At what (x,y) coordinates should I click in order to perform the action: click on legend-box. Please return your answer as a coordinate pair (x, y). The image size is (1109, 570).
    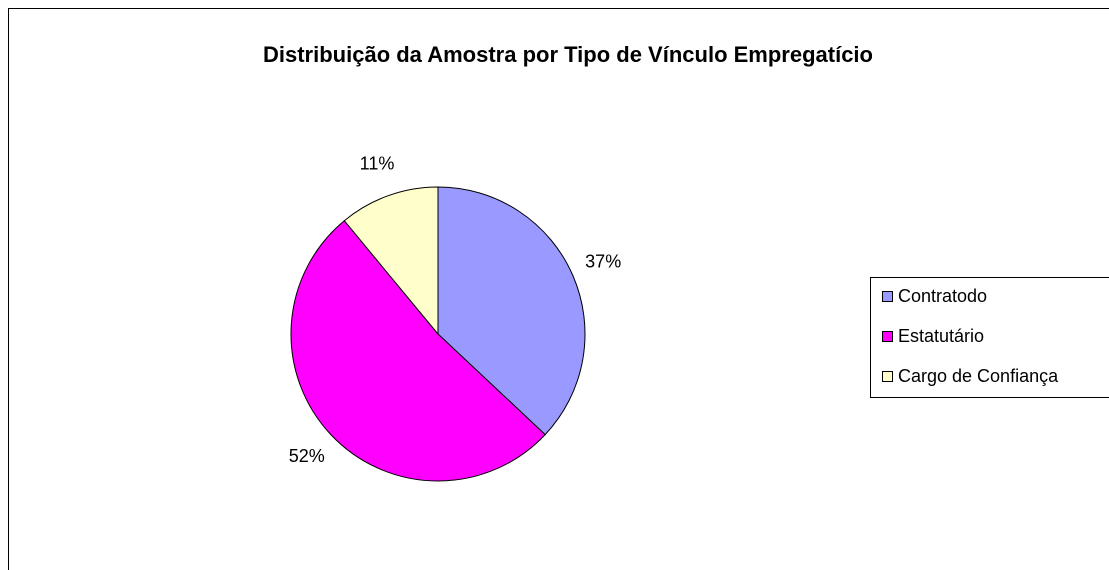
    Looking at the image, I should click on (989, 337).